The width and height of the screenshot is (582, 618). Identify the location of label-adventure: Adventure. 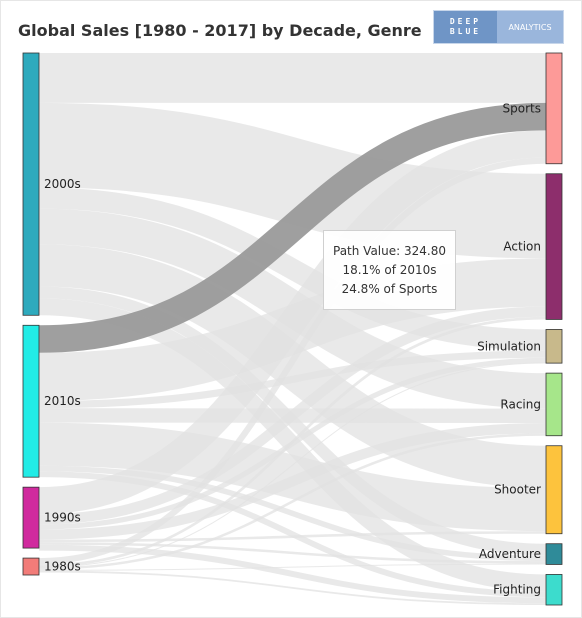
(510, 554).